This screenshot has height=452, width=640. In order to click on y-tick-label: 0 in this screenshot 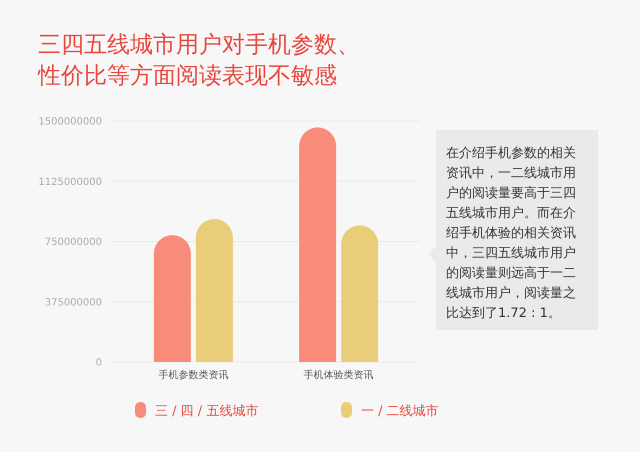, I will do `click(99, 363)`.